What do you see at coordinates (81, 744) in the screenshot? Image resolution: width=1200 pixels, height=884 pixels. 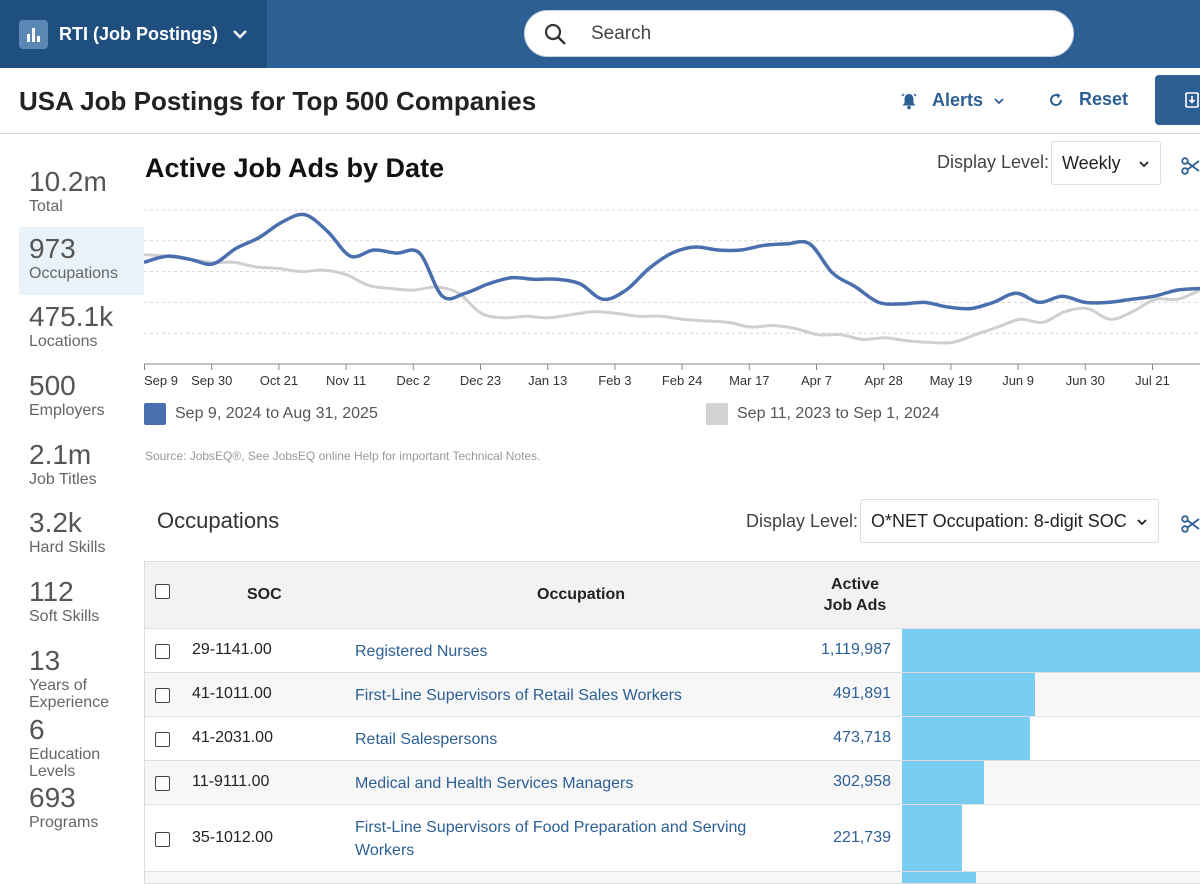 I see `stat-education-levels: 6 Education Levels` at bounding box center [81, 744].